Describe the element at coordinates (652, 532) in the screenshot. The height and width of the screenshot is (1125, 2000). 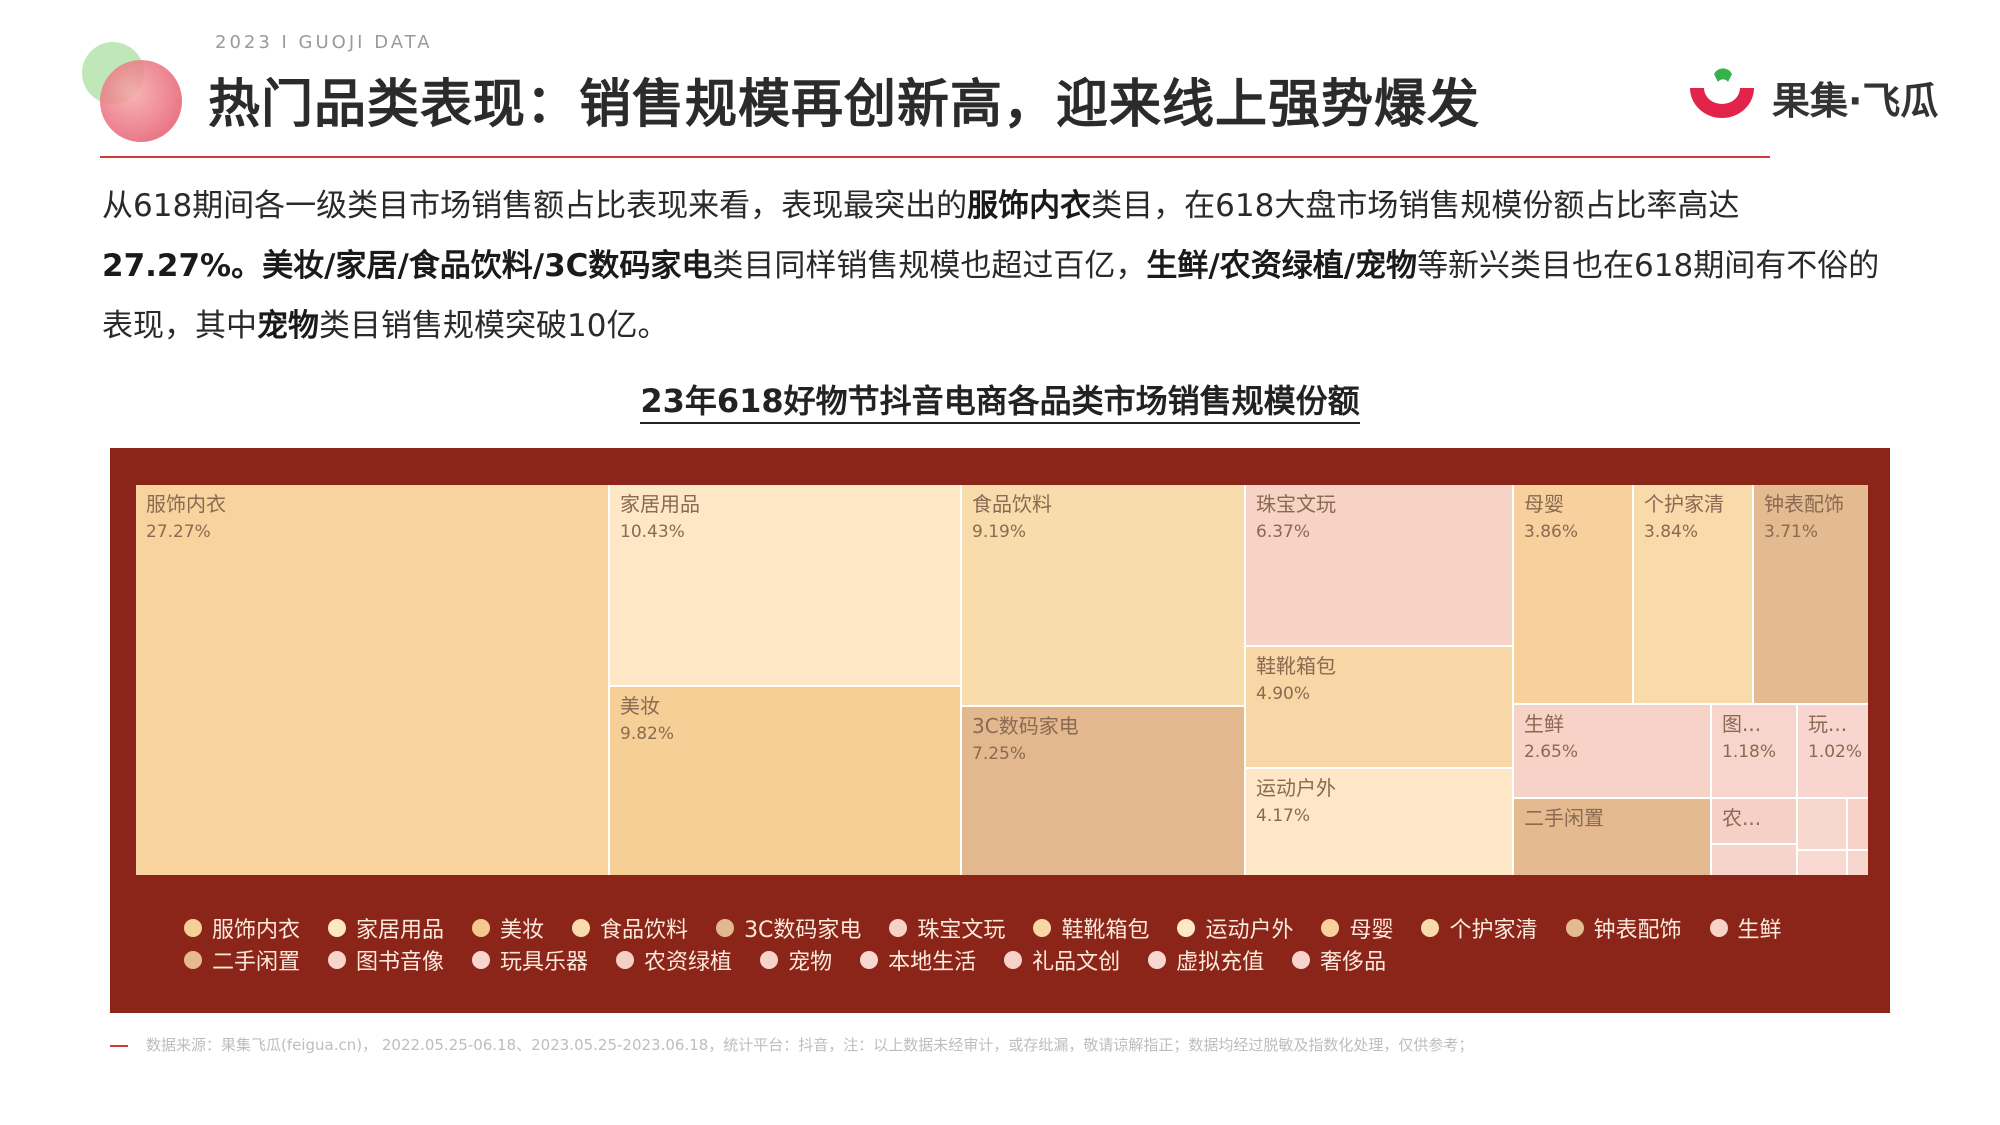
I see `treemap-cell-value: 10.43%` at that location.